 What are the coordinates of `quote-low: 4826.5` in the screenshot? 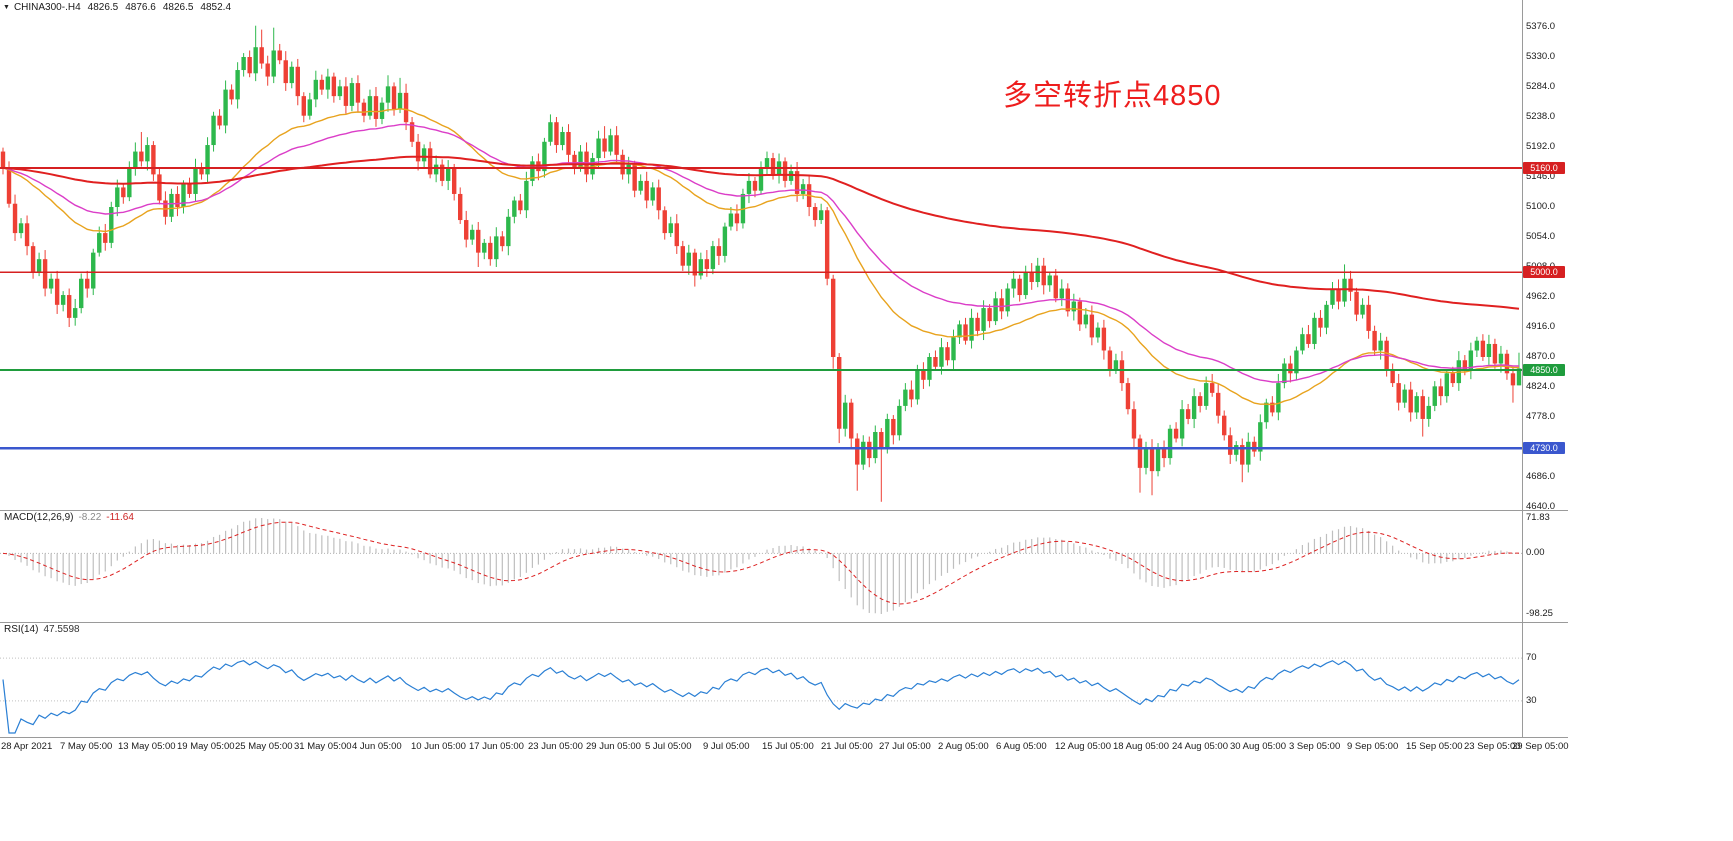 It's located at (178, 7).